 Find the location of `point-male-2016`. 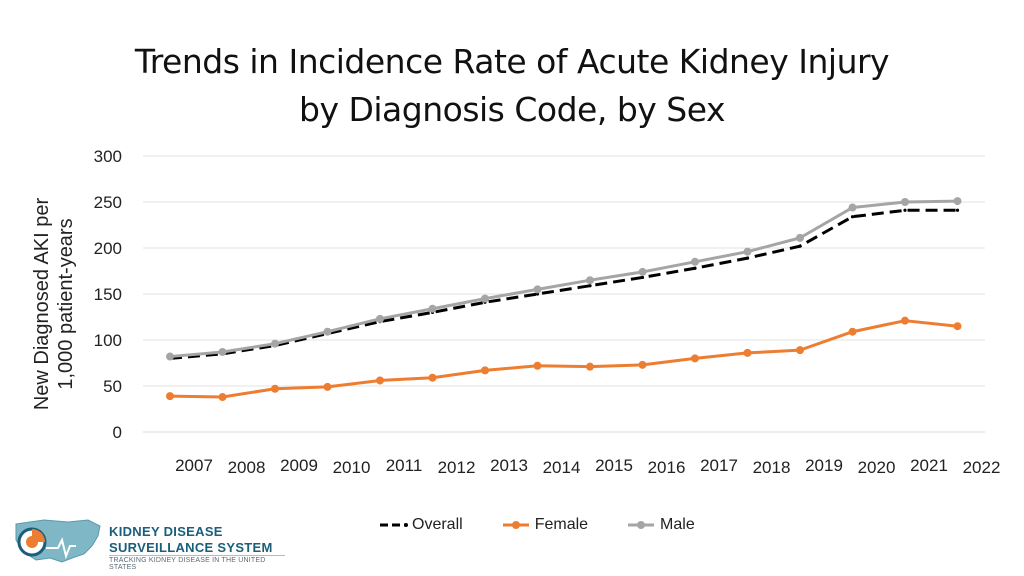

point-male-2016 is located at coordinates (642, 271).